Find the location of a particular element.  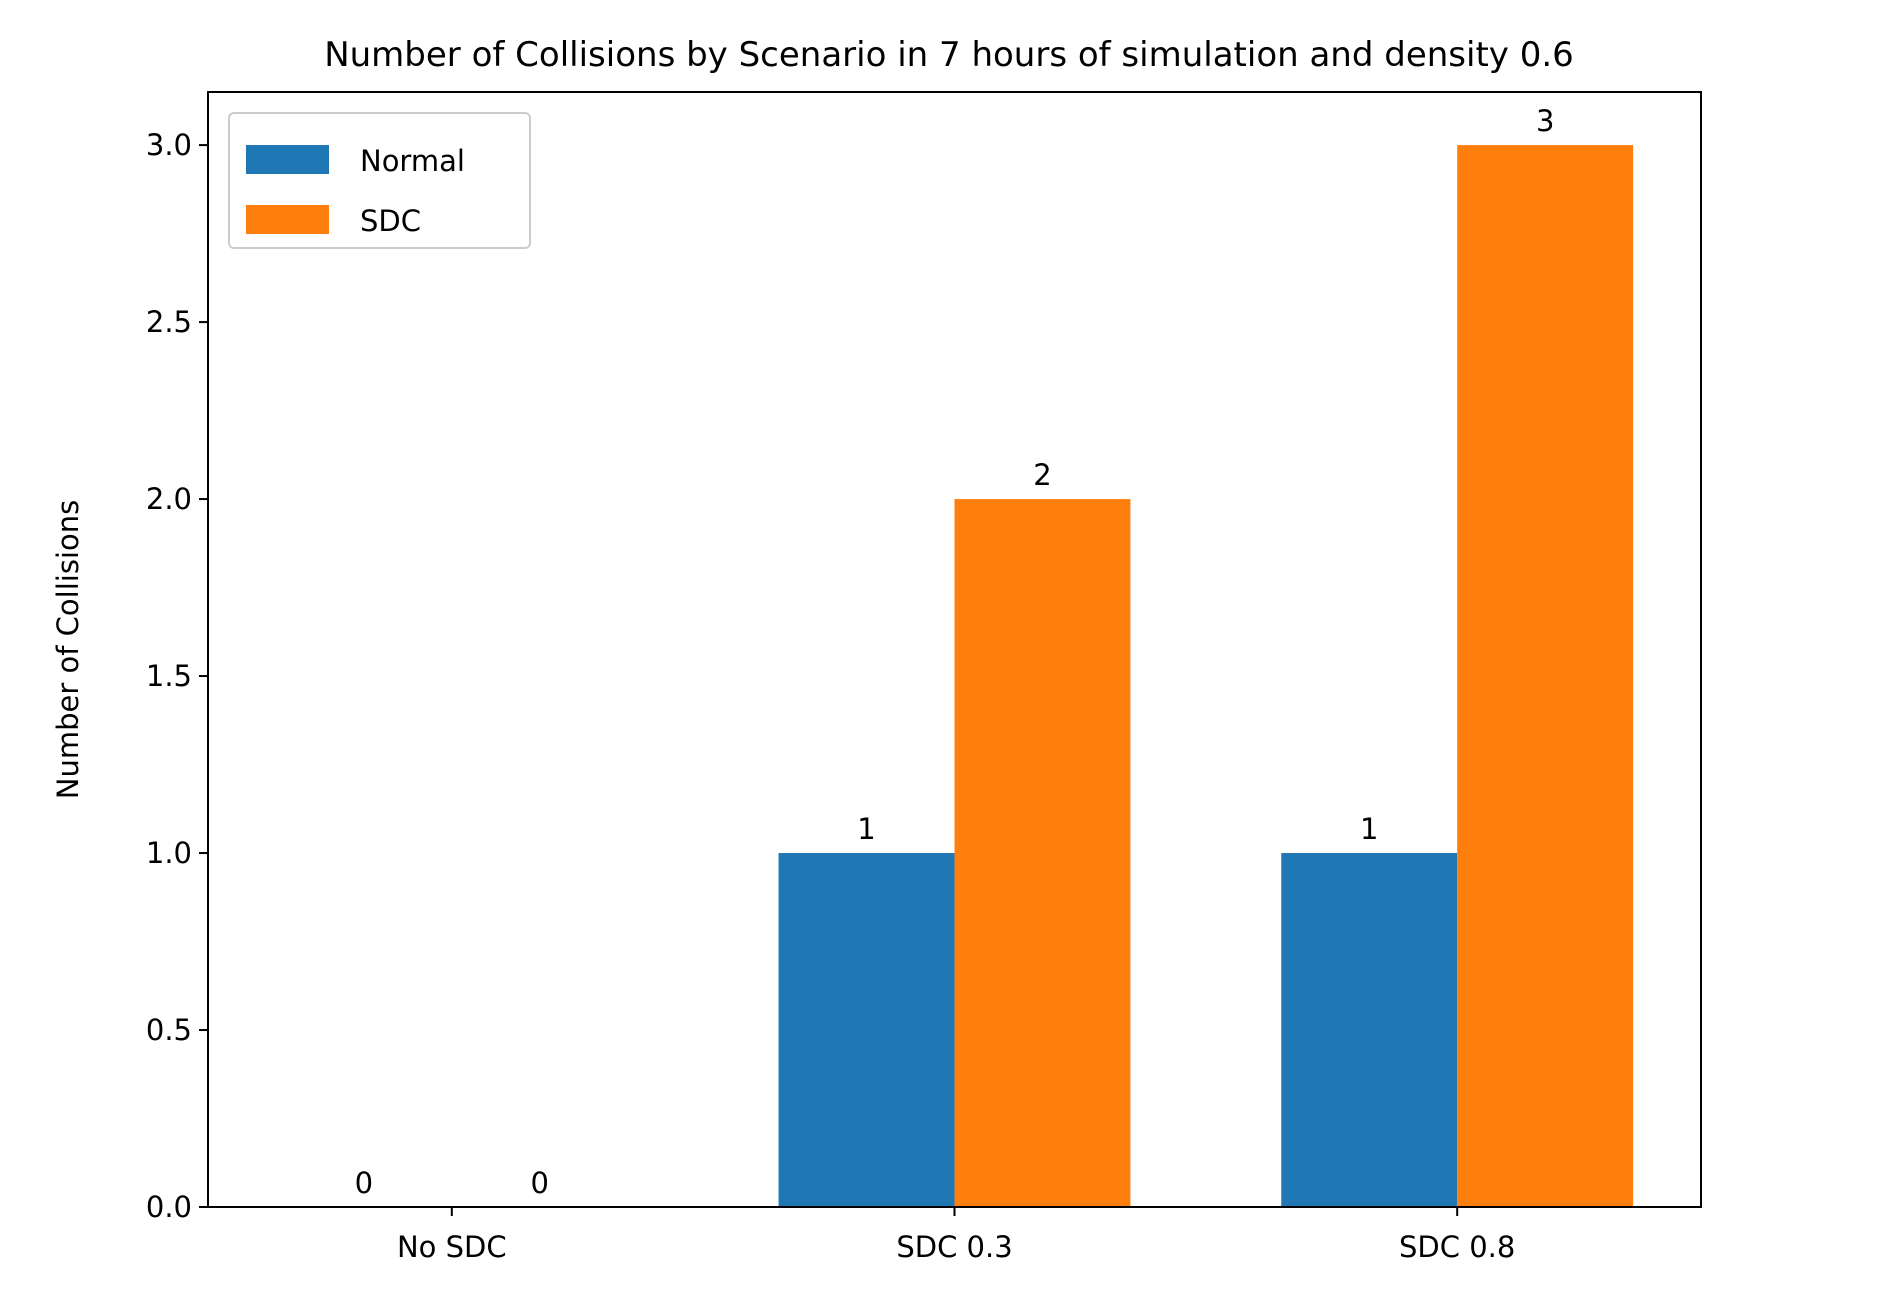

y-tick-label: 0.0 is located at coordinates (169, 1207).